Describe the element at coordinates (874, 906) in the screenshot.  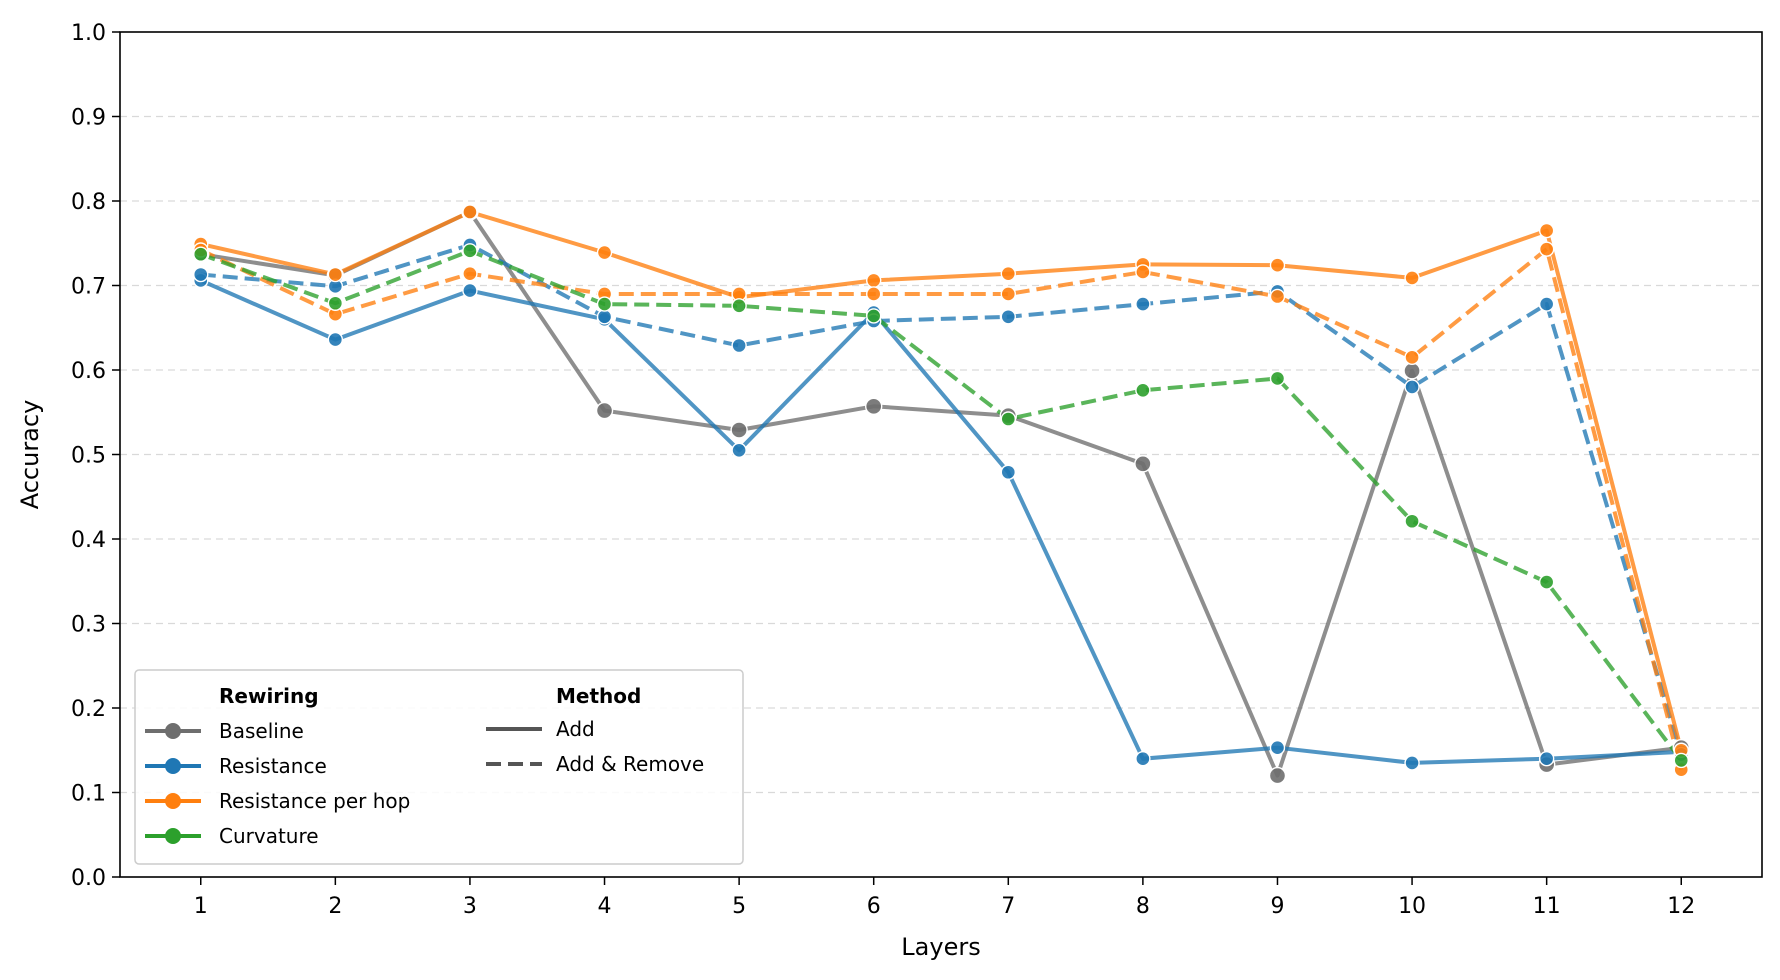
I see `x-tick-label: 6` at that location.